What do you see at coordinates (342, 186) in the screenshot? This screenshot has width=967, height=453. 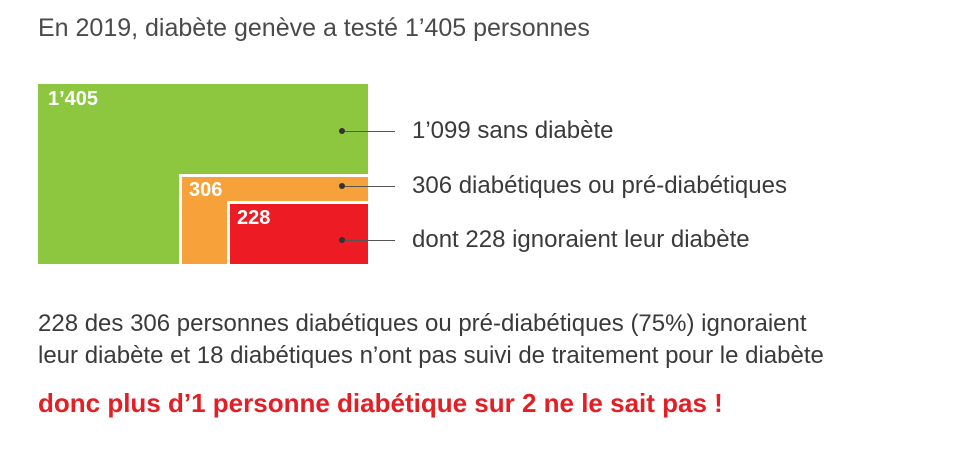 I see `legend-dot-diabetic` at bounding box center [342, 186].